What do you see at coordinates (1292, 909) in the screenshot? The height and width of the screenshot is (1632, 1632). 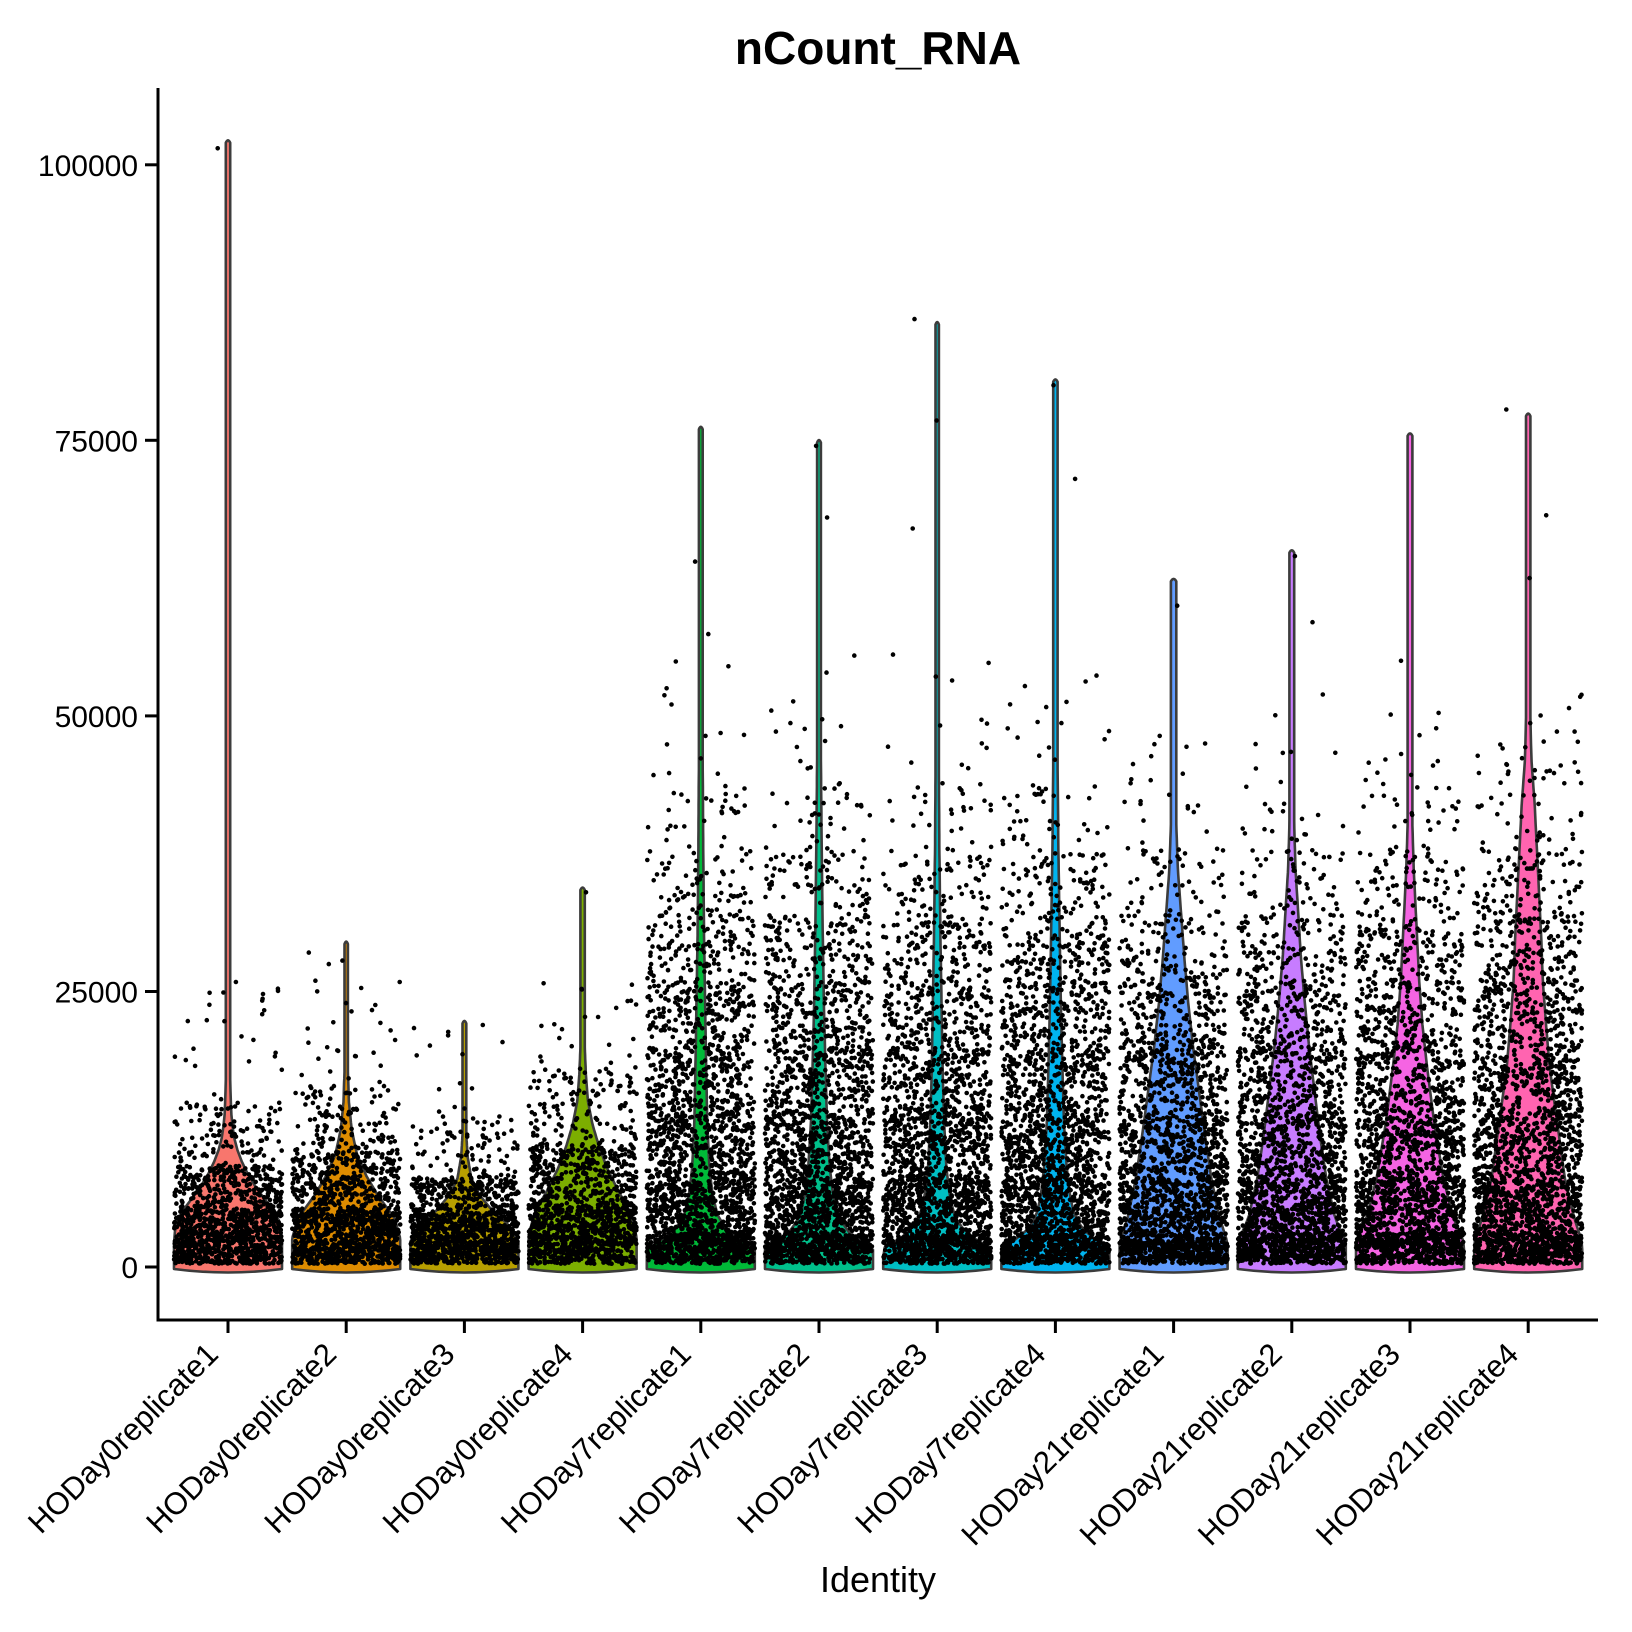 I see `jitter-points-HODay21replicate2` at bounding box center [1292, 909].